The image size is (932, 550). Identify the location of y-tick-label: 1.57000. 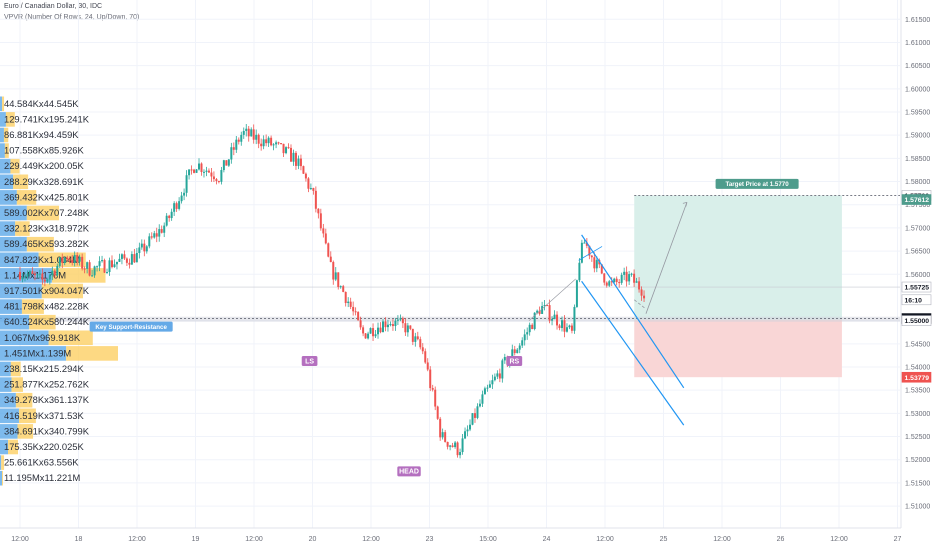
(917, 228).